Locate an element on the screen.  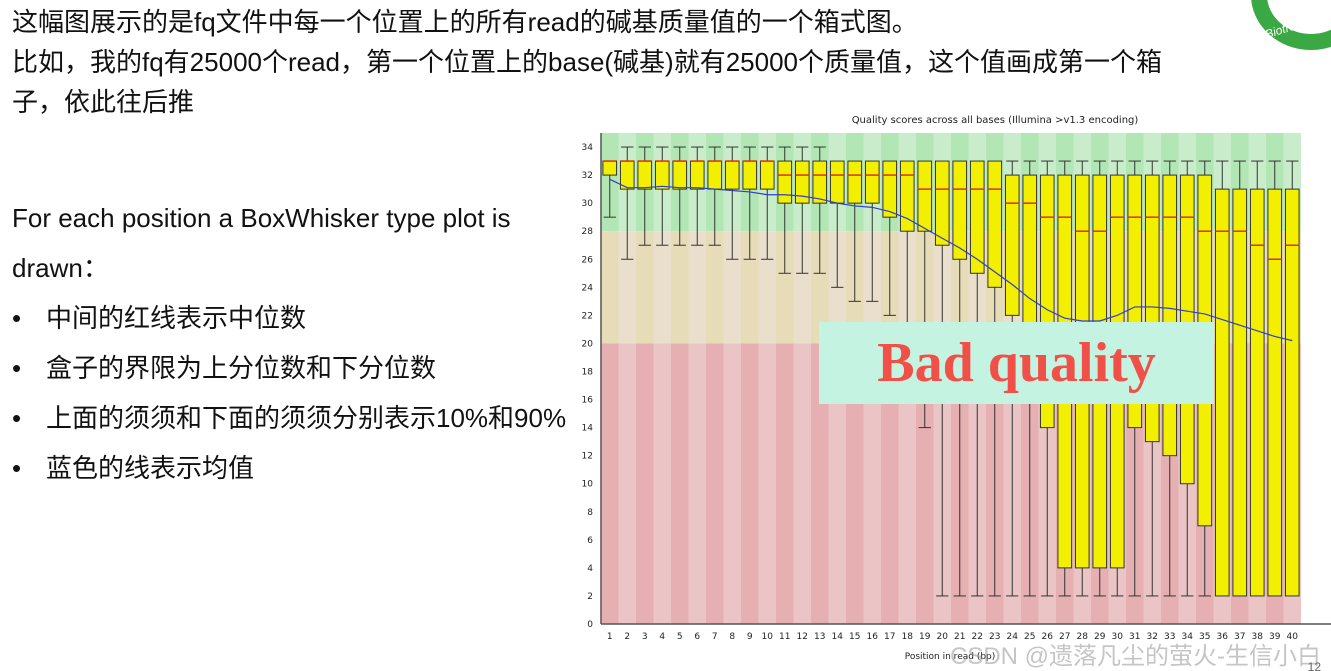
x-tick-label: 32 is located at coordinates (1152, 637).